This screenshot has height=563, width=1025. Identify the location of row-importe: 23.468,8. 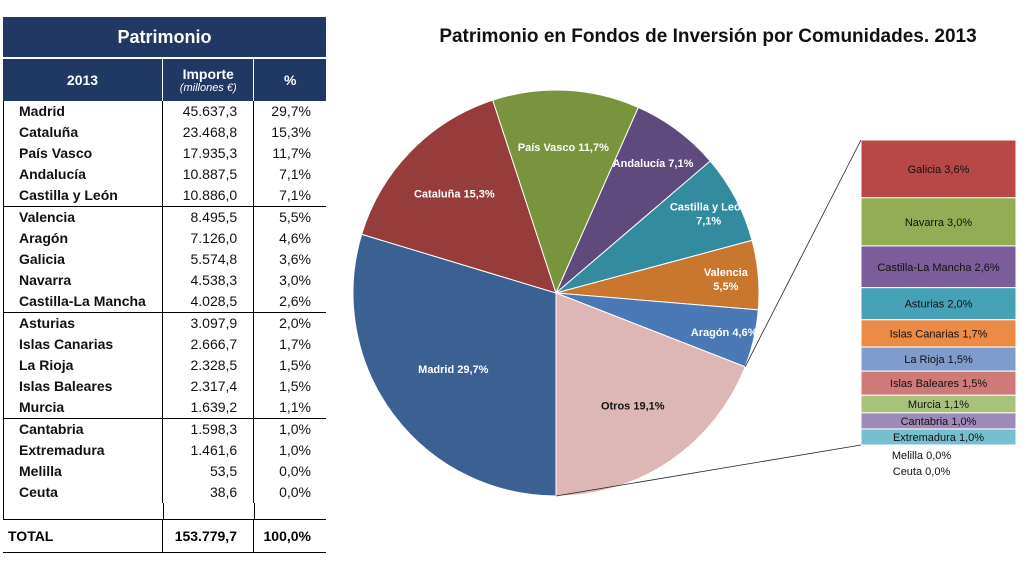
(209, 132).